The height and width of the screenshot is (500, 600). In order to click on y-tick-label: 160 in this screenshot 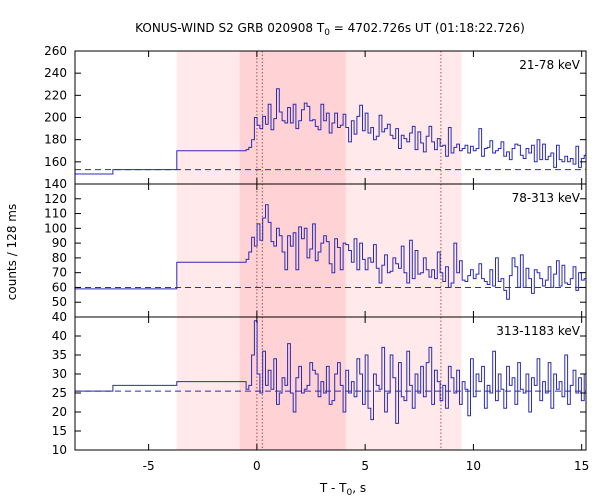, I will do `click(55, 162)`.